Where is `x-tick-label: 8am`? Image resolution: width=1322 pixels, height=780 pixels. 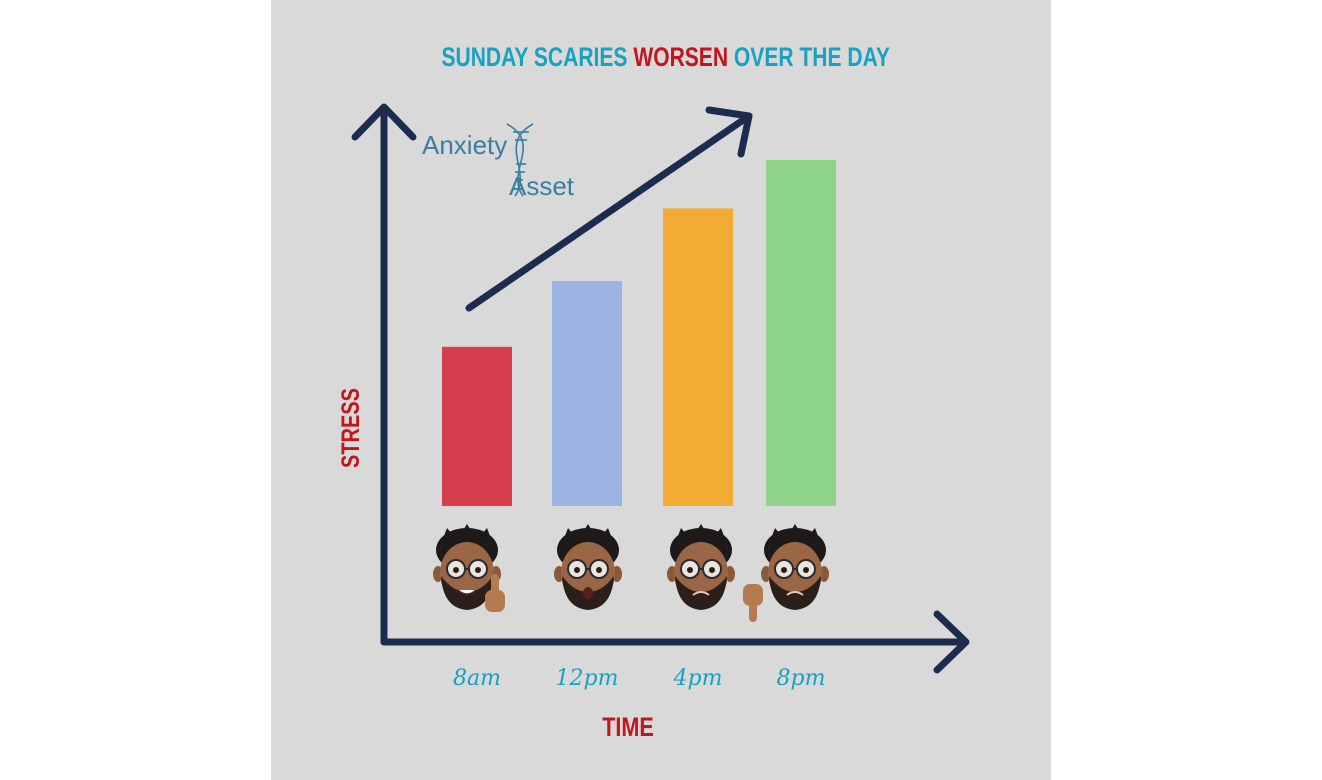
x-tick-label: 8am is located at coordinates (477, 678).